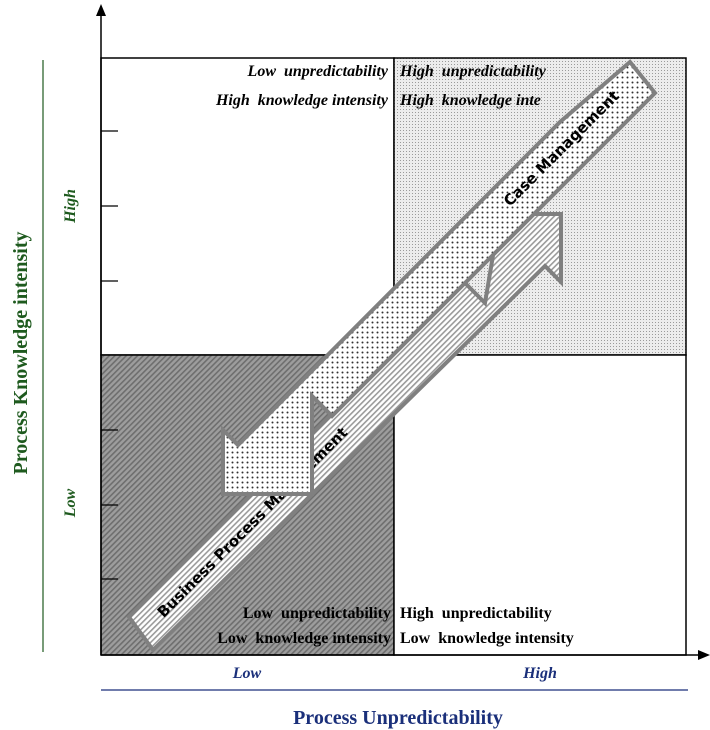  Describe the element at coordinates (317, 613) in the screenshot. I see `quadrant-bottom-left-line1: Low unpredictability` at that location.